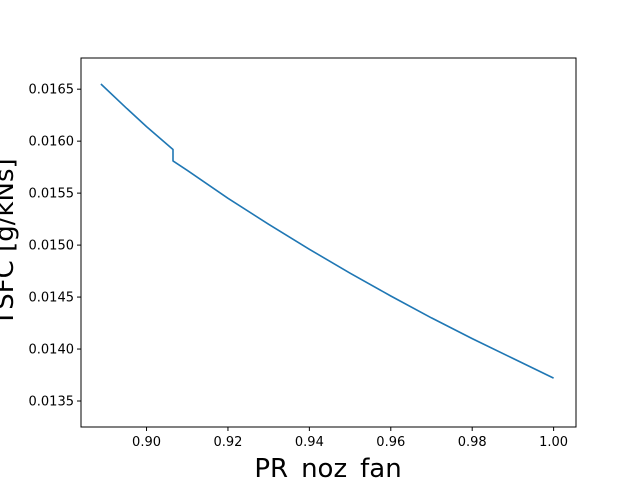  What do you see at coordinates (52, 90) in the screenshot?
I see `y-tick-label: 0.0165` at bounding box center [52, 90].